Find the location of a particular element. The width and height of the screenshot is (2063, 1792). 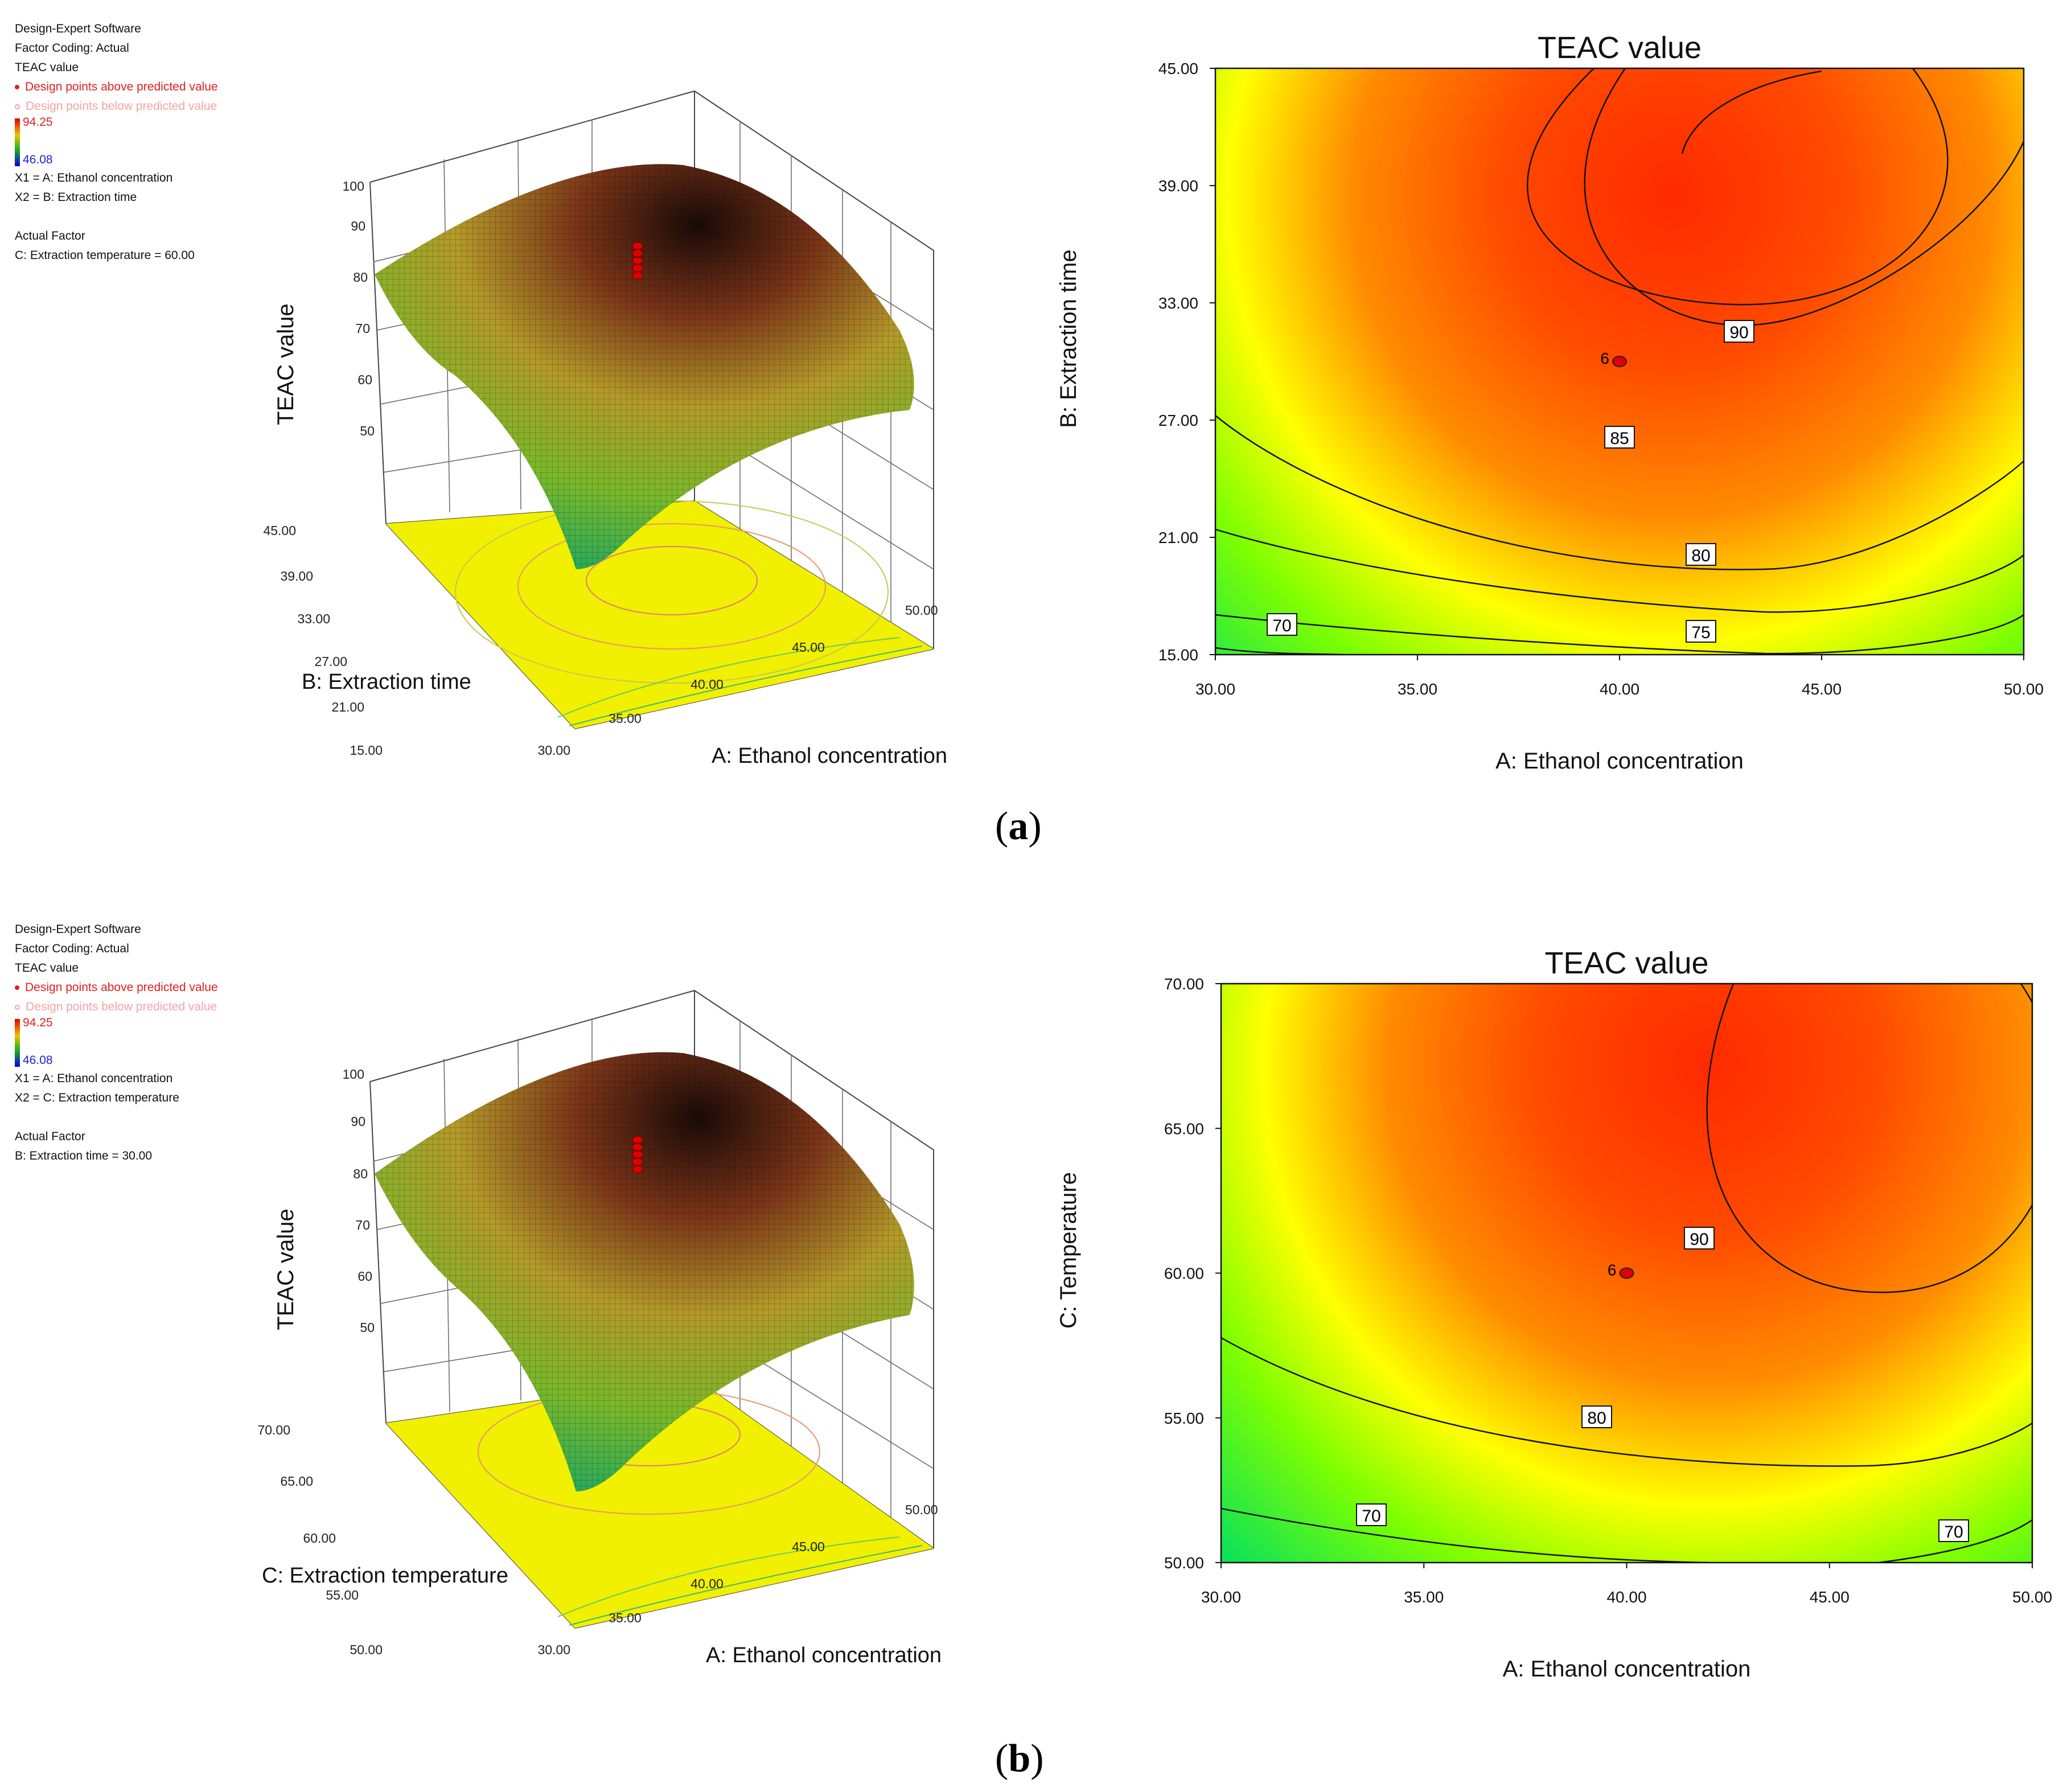

info-x1: X1 = A: Ethanol concentration is located at coordinates (94, 177).